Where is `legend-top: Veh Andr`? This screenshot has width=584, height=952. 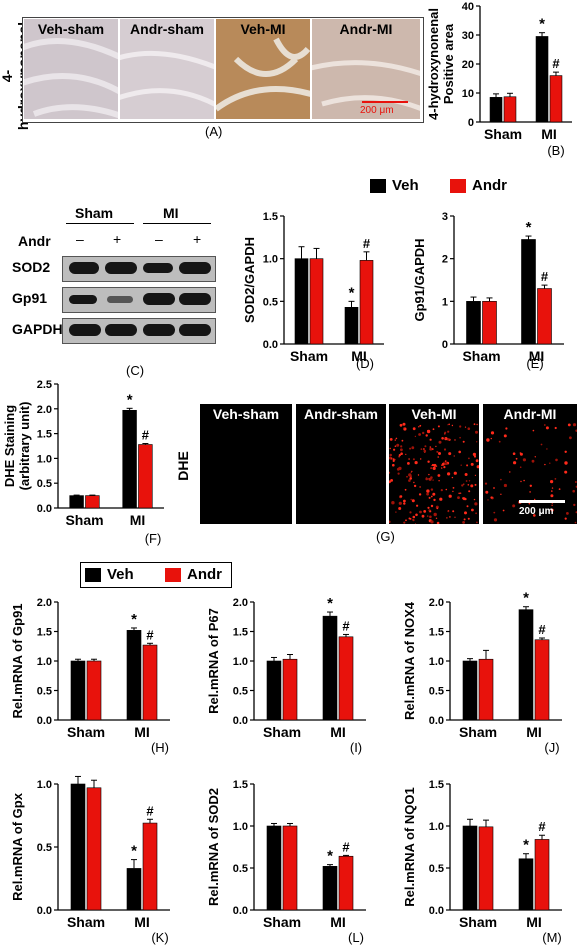
legend-top: Veh Andr is located at coordinates (441, 186).